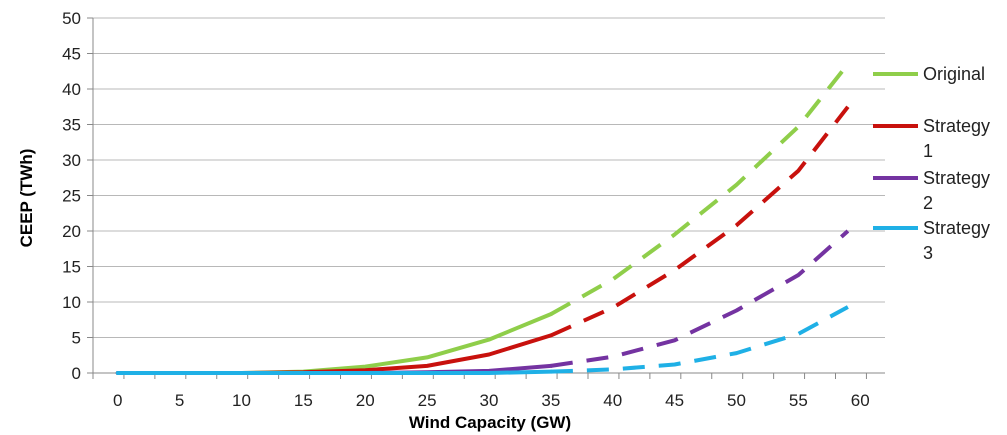  I want to click on x-tick-label: 40, so click(612, 400).